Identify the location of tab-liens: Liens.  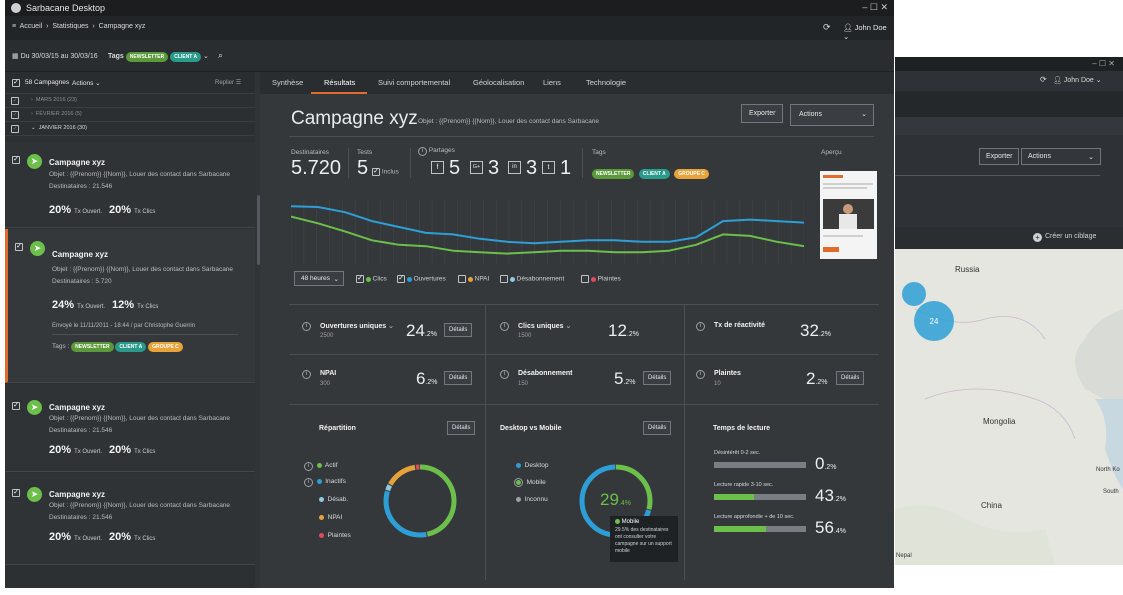
(552, 82).